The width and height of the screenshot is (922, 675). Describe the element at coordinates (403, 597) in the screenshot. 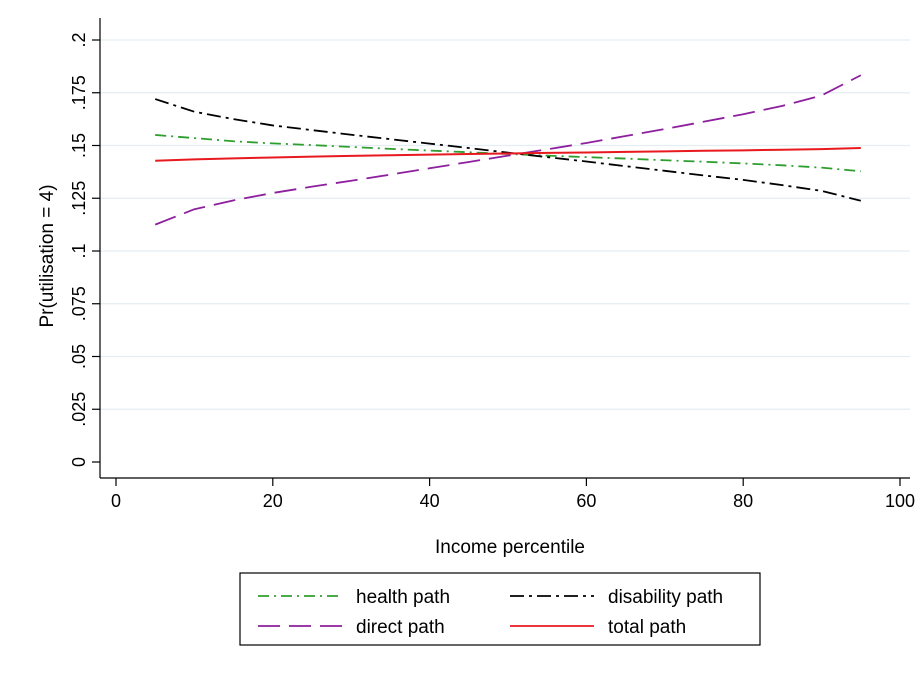

I see `legend-label-health-path: health path` at that location.